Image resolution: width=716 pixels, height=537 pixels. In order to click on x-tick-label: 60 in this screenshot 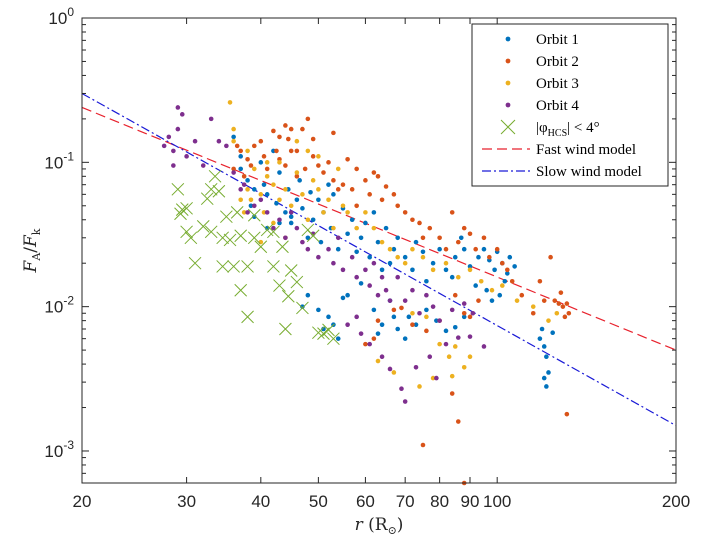, I will do `click(365, 501)`.